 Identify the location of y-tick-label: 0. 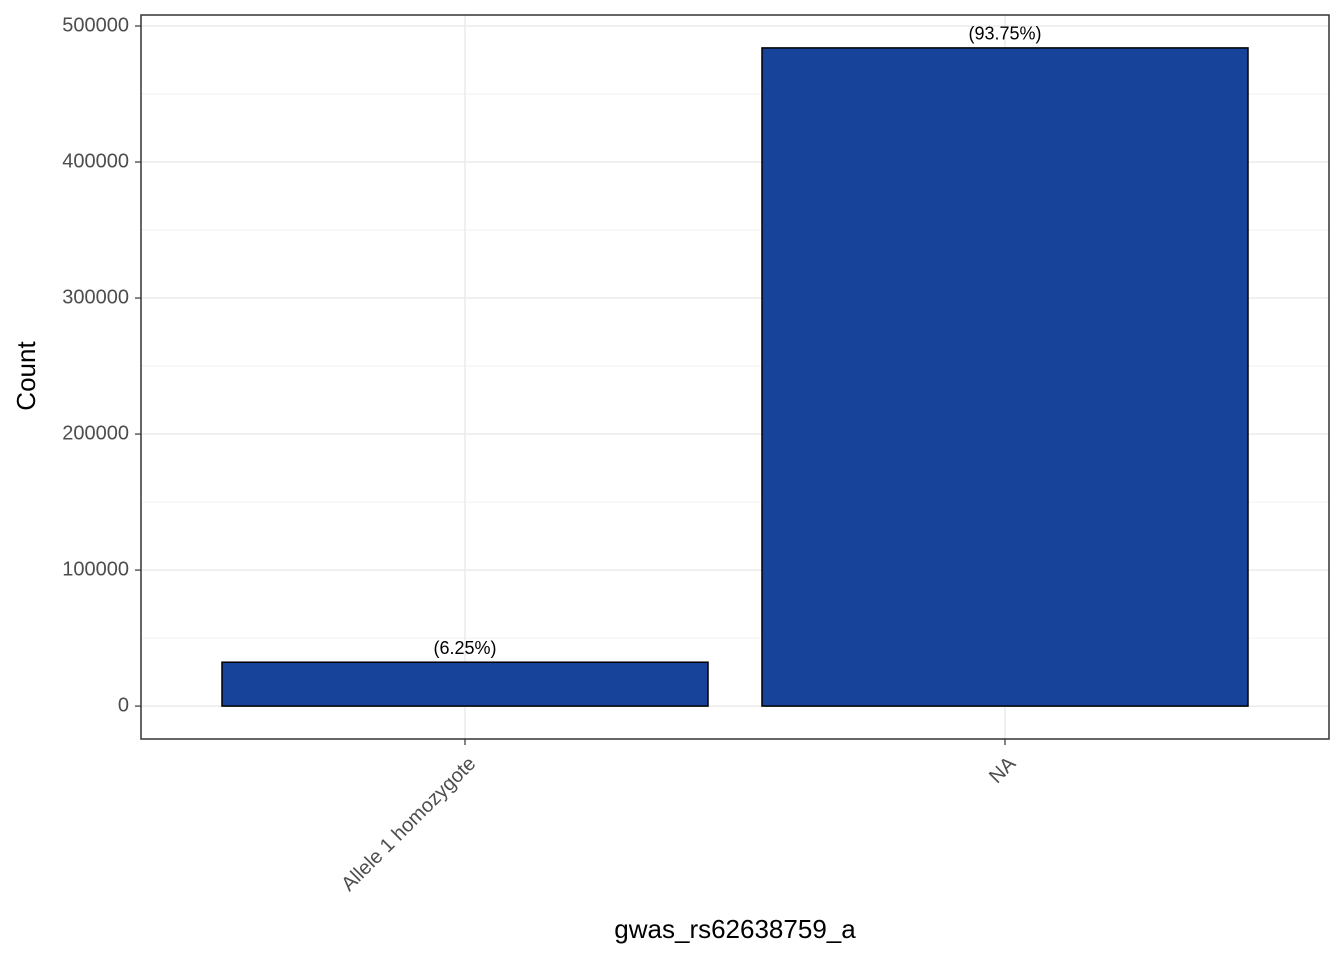
(123, 705).